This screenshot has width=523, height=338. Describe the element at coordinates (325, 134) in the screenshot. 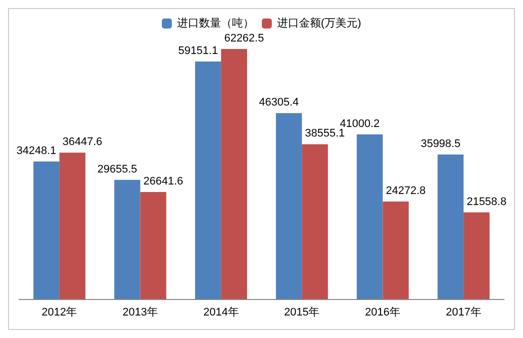

I see `data-label: 38555.1` at that location.